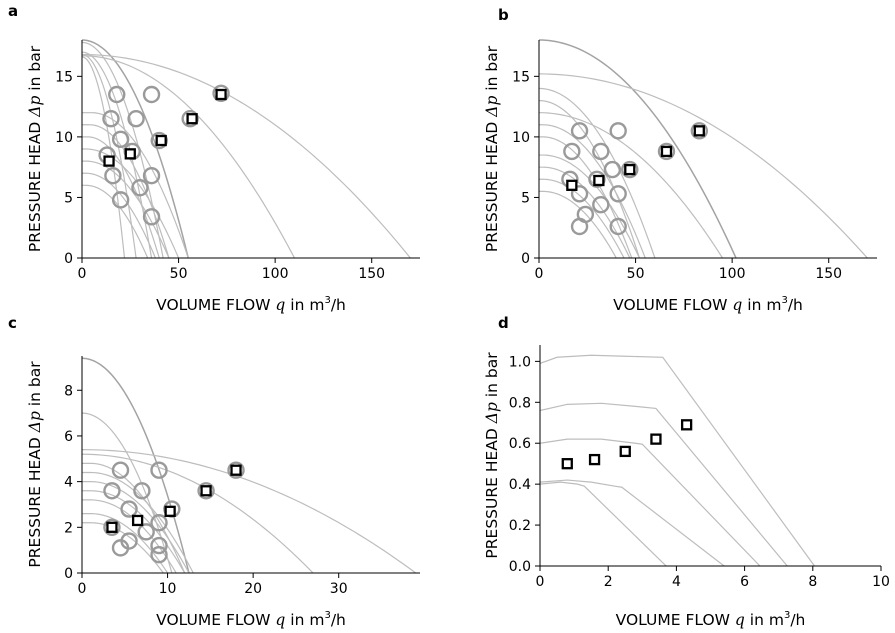  Describe the element at coordinates (520, 403) in the screenshot. I see `y-tick-label: 0.8` at that location.